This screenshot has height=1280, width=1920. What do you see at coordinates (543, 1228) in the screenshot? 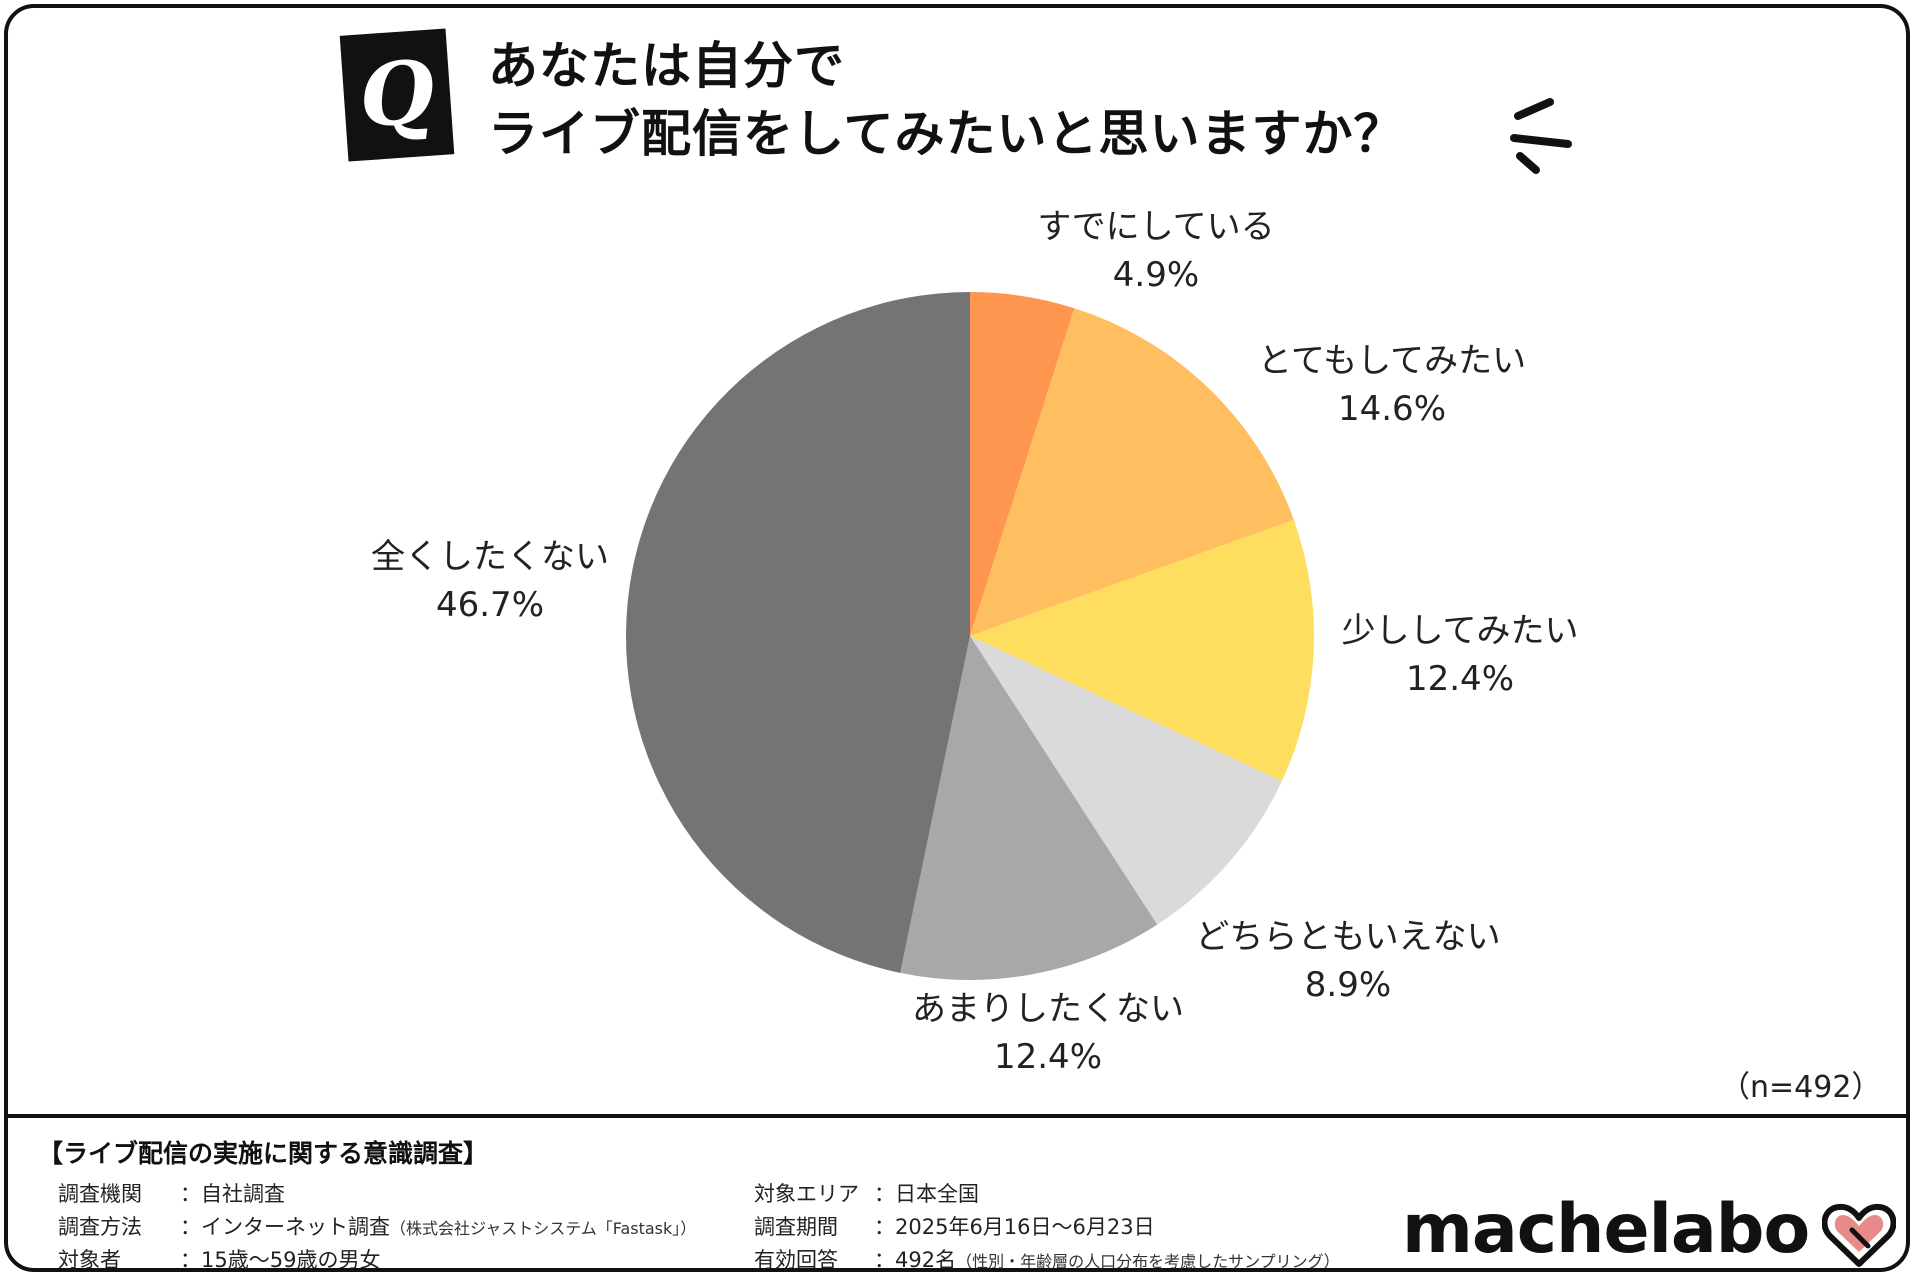
I see `info-note: （株式会社ジャストシステム「Fastask」）` at bounding box center [543, 1228].